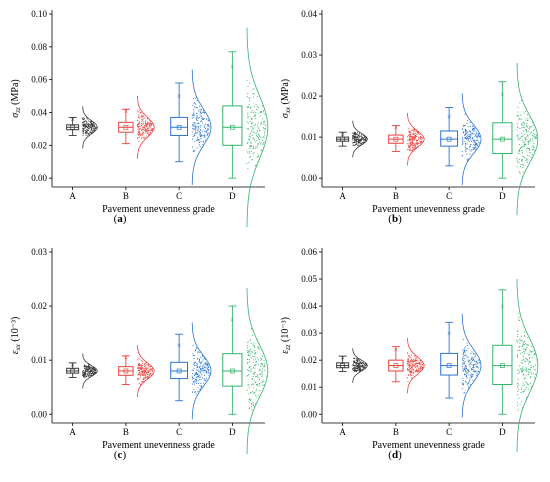  What do you see at coordinates (309, 279) in the screenshot?
I see `y-tick-label: 0.05` at bounding box center [309, 279].